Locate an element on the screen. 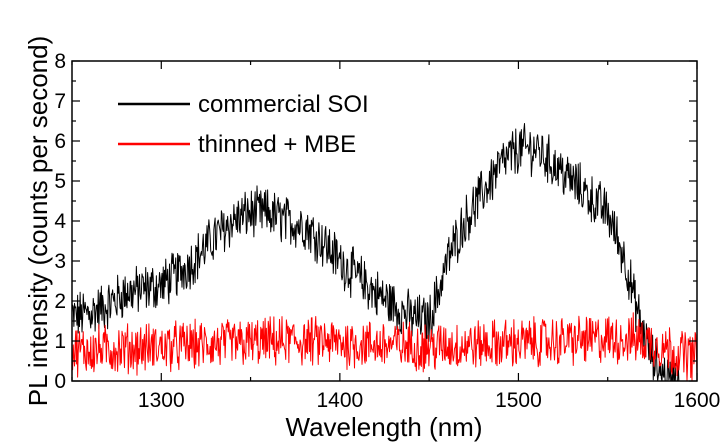 The height and width of the screenshot is (443, 720). y-tick-label: 0 is located at coordinates (60, 381).